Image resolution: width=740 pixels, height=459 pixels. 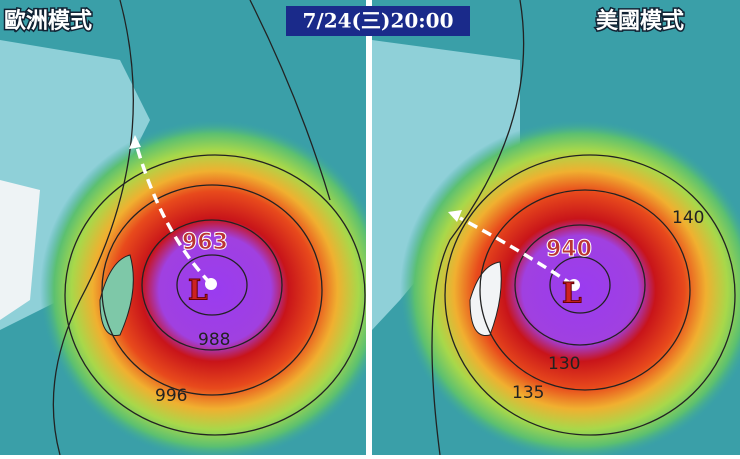 I want to click on divider, so click(x=369, y=227).